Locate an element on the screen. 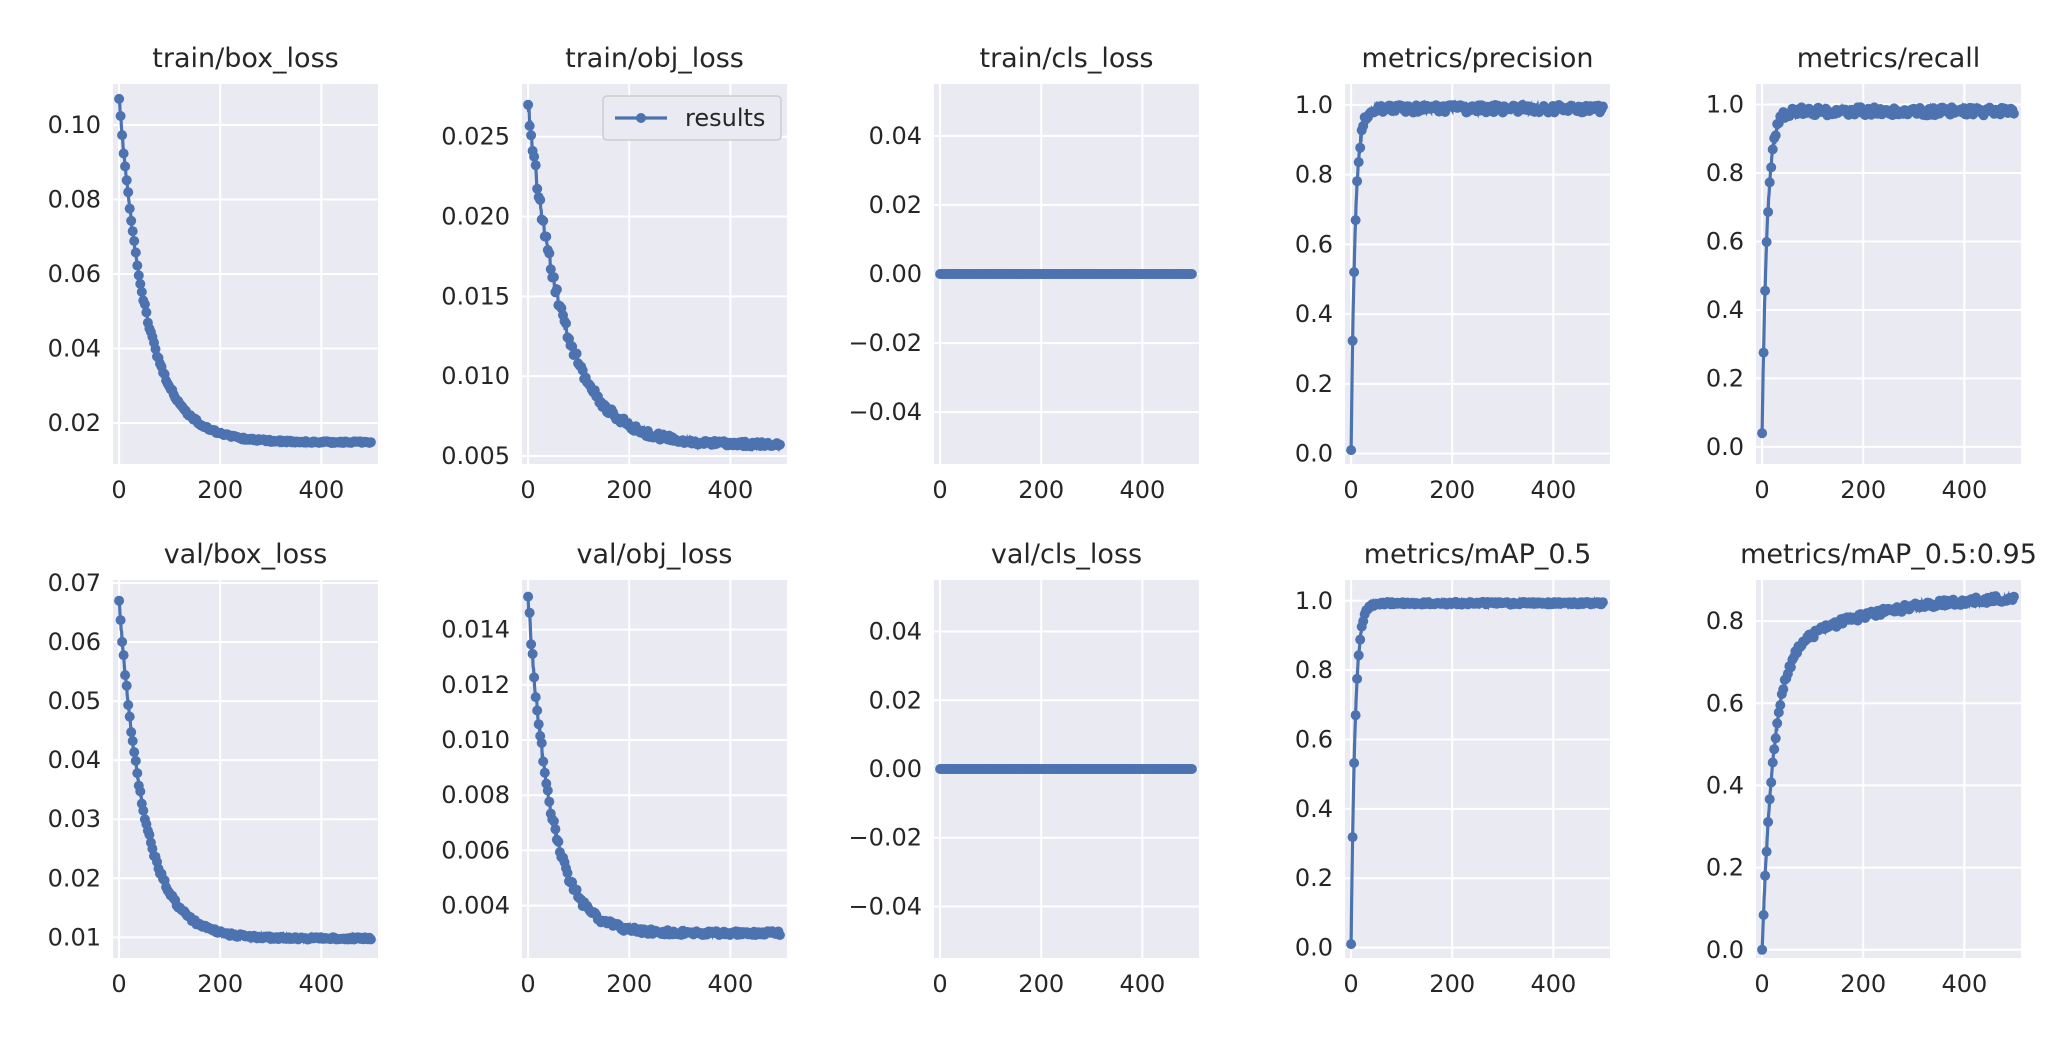  subplot-title: train/box_loss is located at coordinates (245, 58).